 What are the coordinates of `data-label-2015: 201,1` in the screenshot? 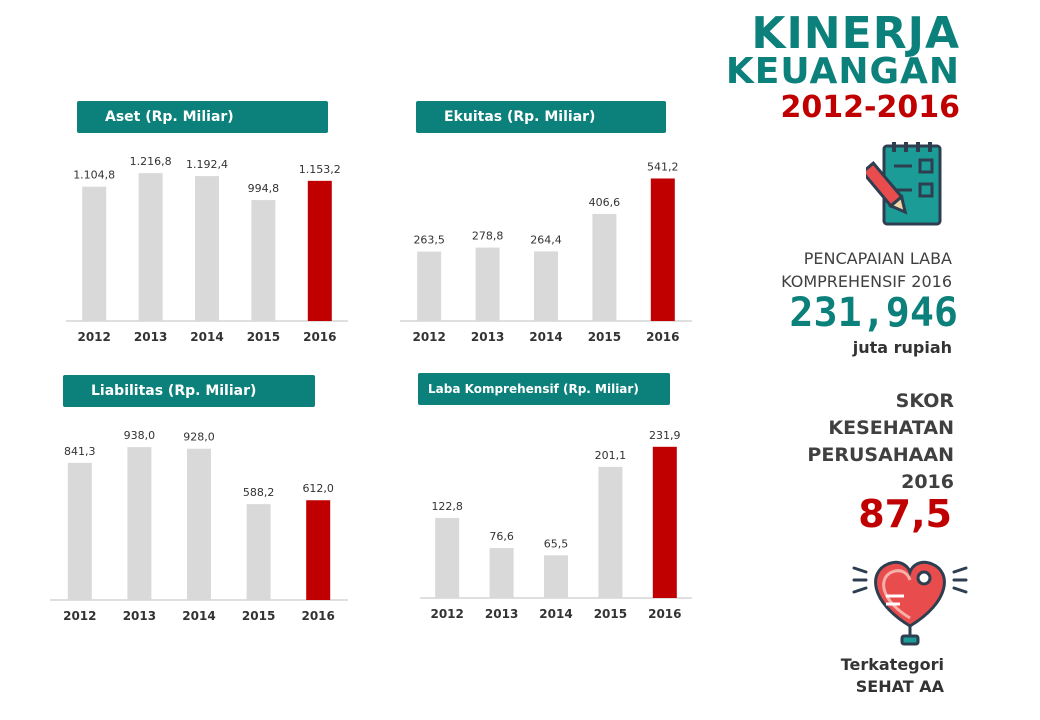 It's located at (611, 455).